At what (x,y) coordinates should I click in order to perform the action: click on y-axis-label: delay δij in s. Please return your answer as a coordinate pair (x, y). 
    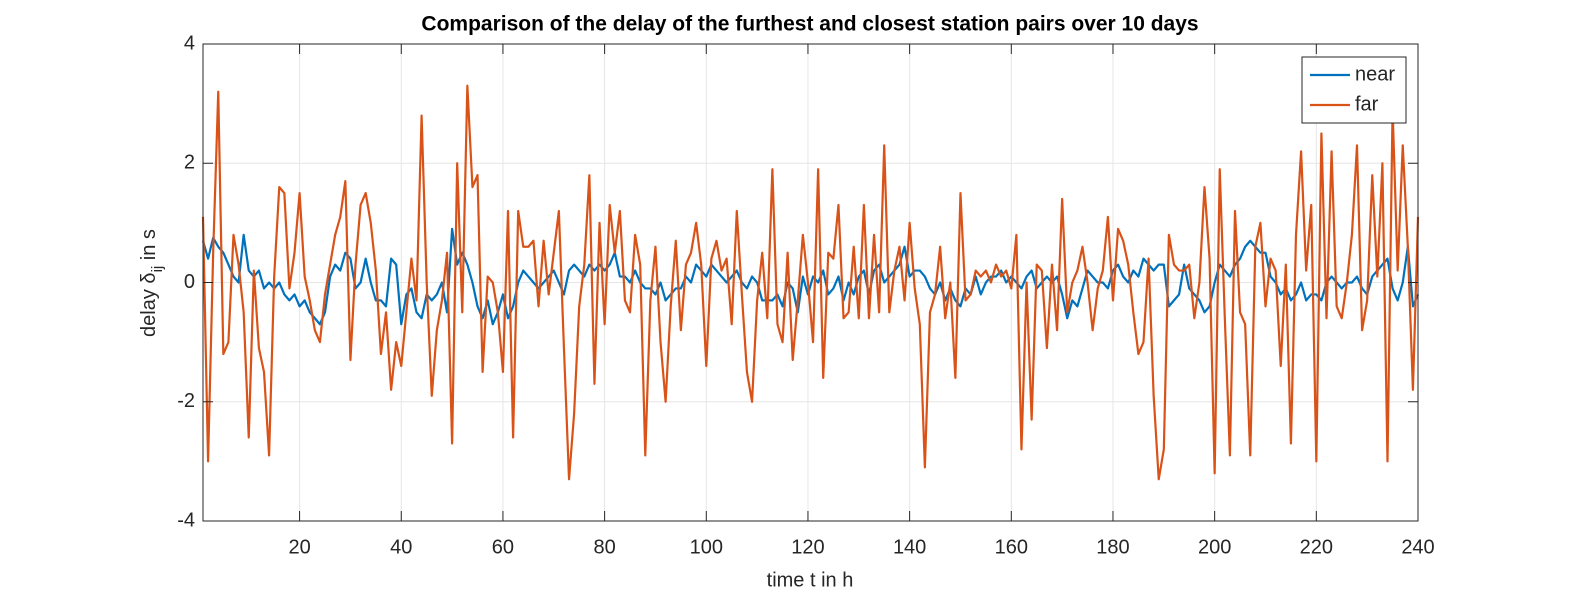
    Looking at the image, I should click on (152, 283).